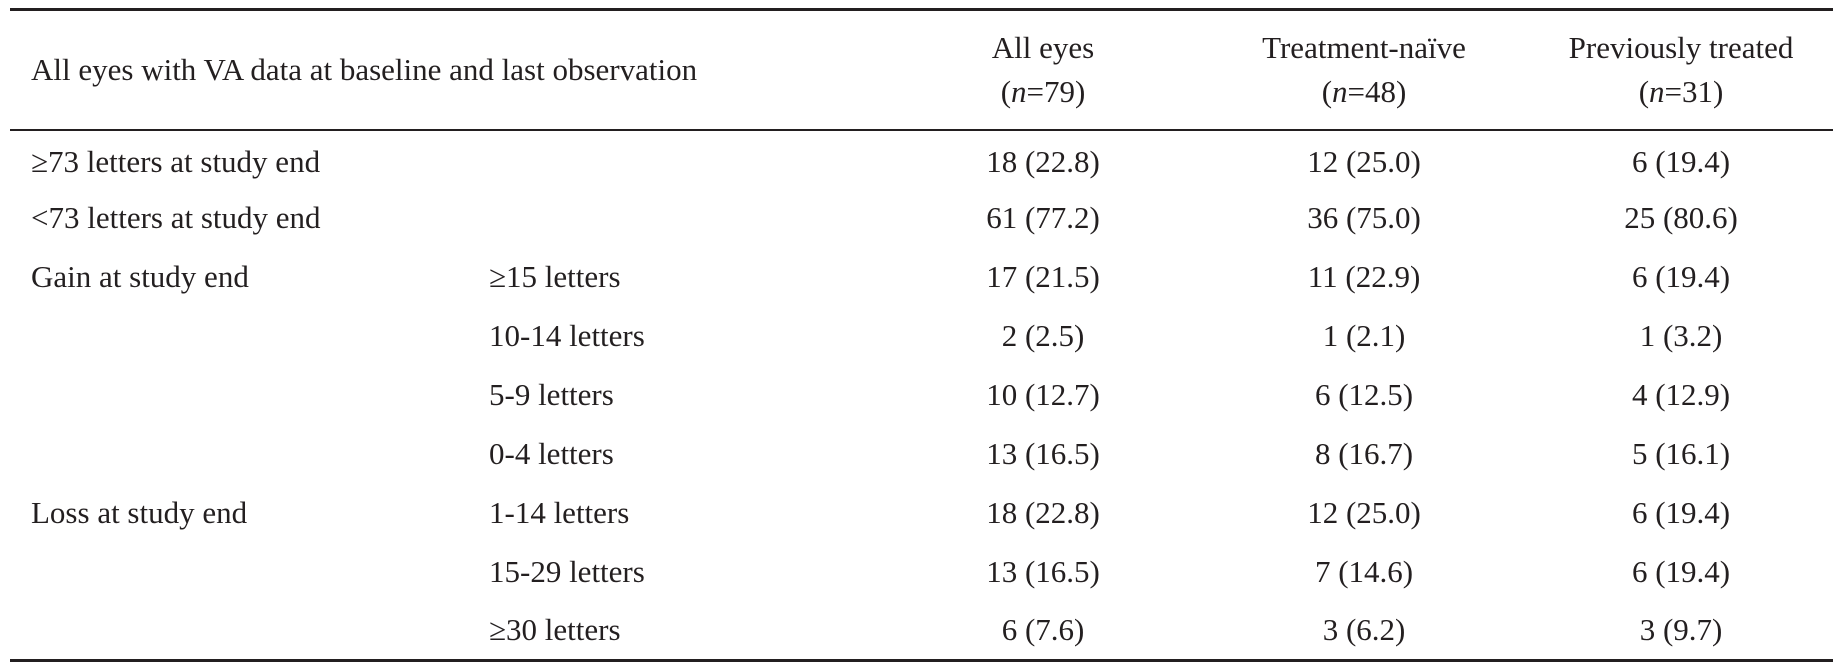  Describe the element at coordinates (1364, 335) in the screenshot. I see `cell-treatment-naive: 1 (2.1)` at that location.